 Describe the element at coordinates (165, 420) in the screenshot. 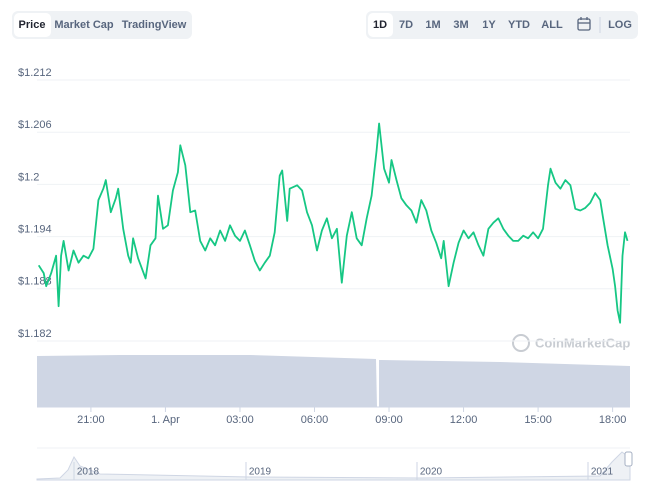

I see `x-tick-label: 1. Apr` at that location.